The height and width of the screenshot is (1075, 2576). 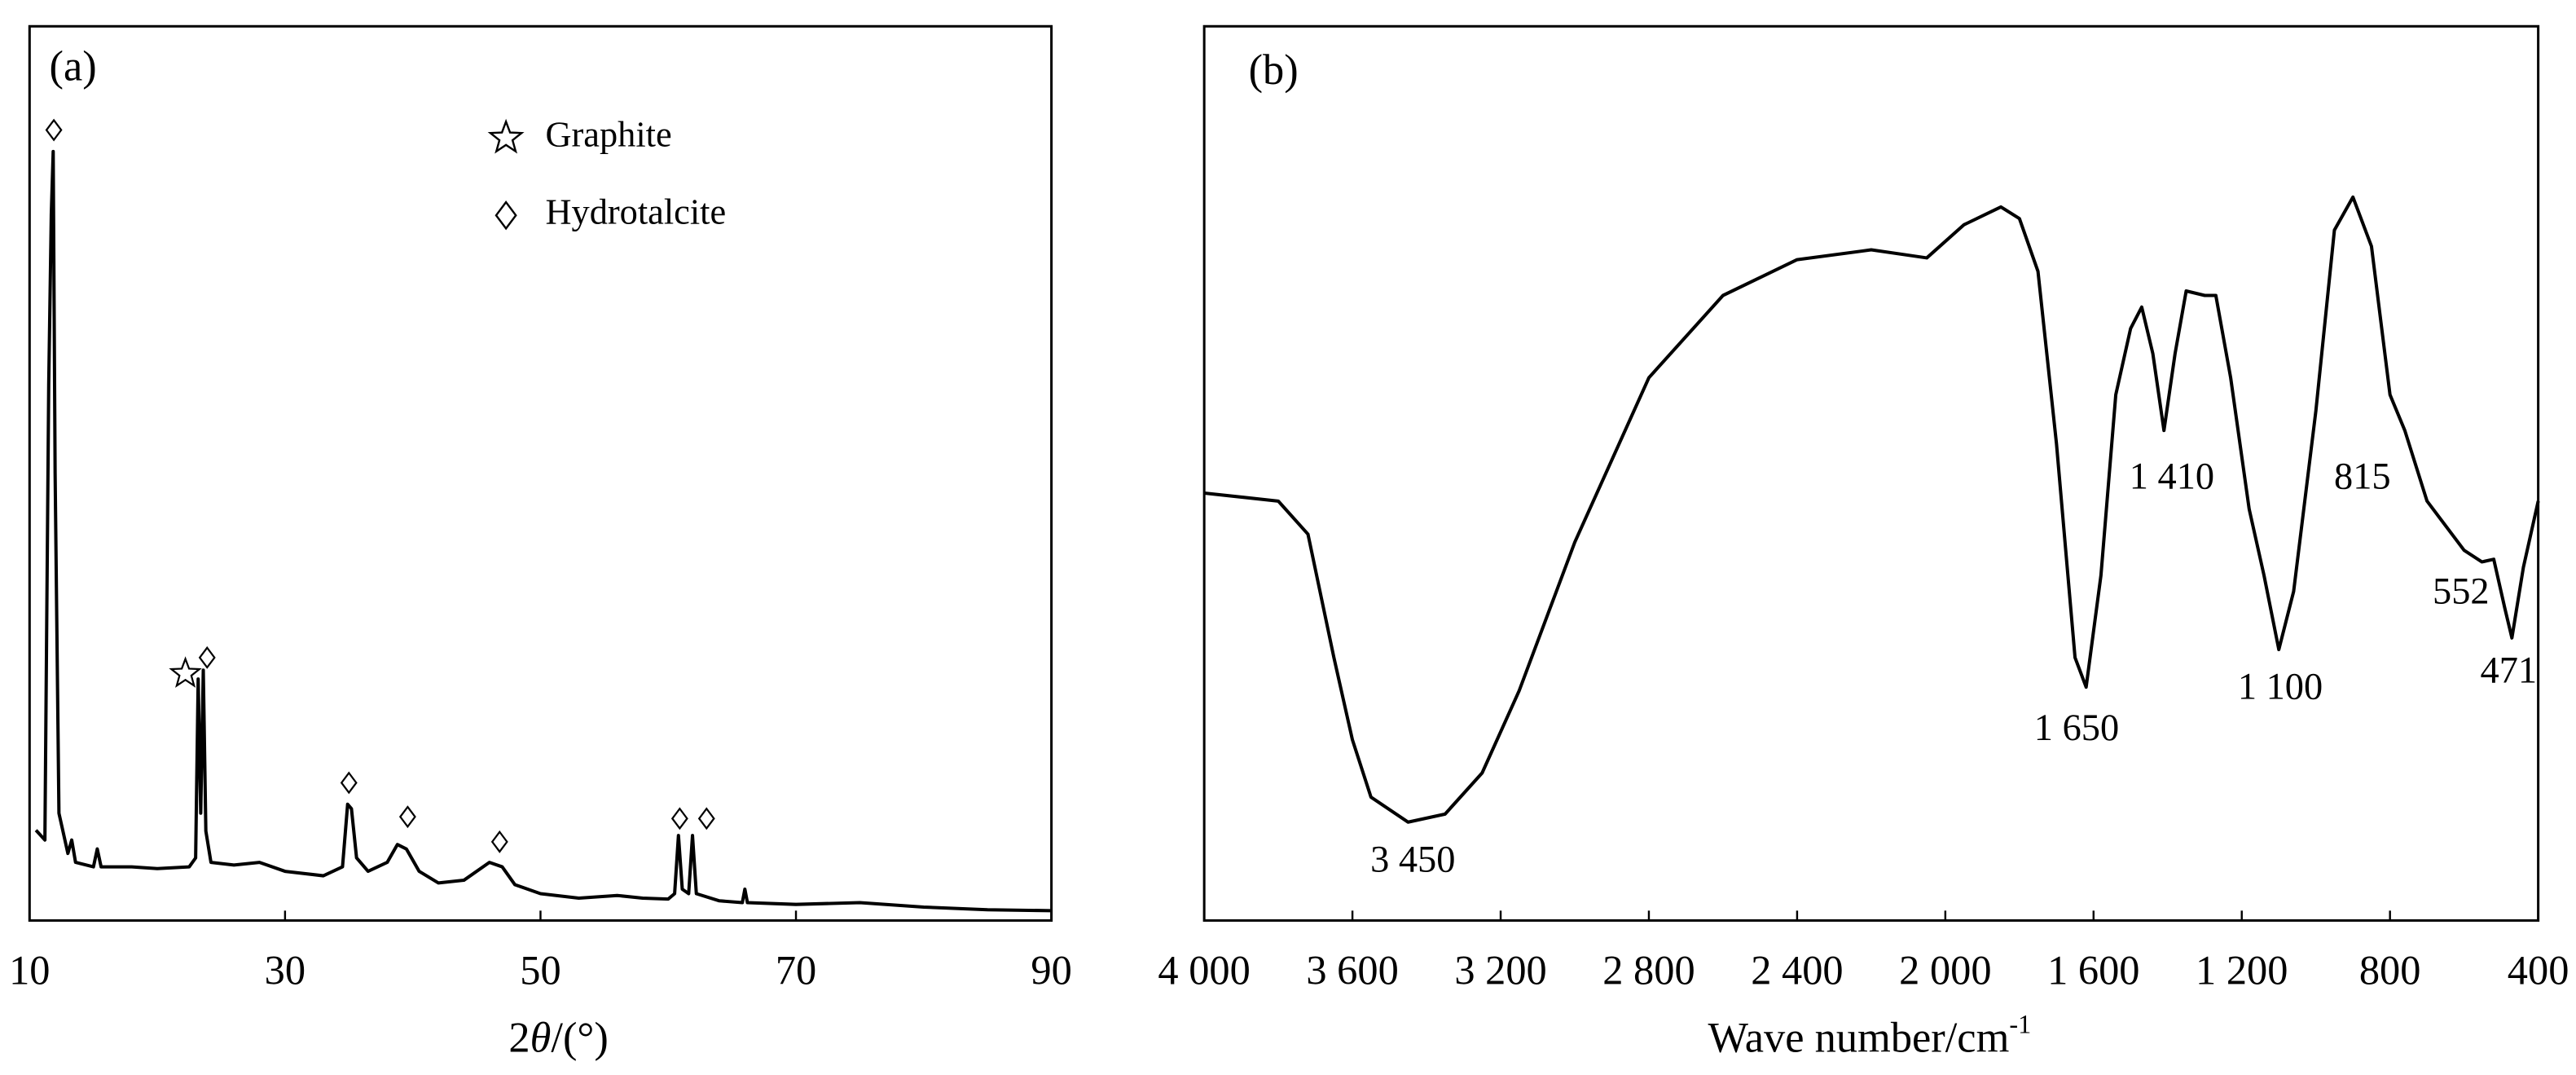 What do you see at coordinates (1859, 1038) in the screenshot?
I see `x-axis-label-part: Wave number/cm` at bounding box center [1859, 1038].